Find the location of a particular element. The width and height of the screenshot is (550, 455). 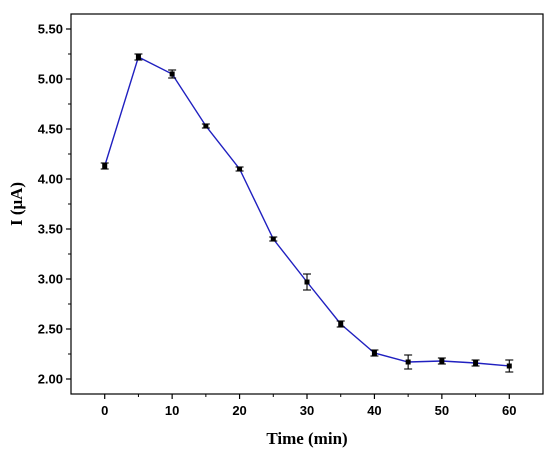

y-tick-label: 5.50 is located at coordinates (50, 29).